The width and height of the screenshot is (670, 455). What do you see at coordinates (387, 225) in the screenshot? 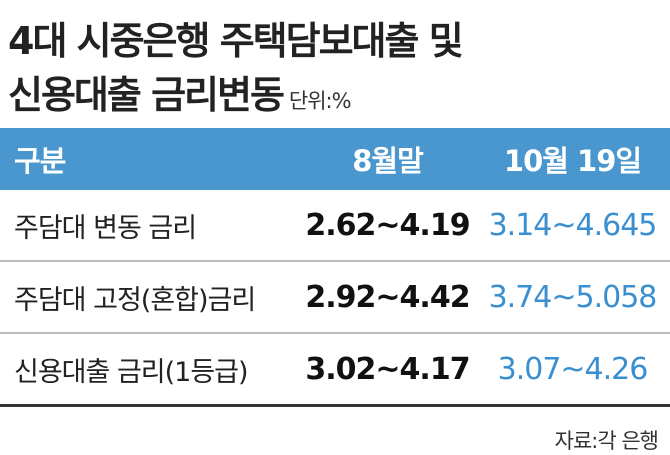
I see `table-cell: 2.62~4.19` at bounding box center [387, 225].